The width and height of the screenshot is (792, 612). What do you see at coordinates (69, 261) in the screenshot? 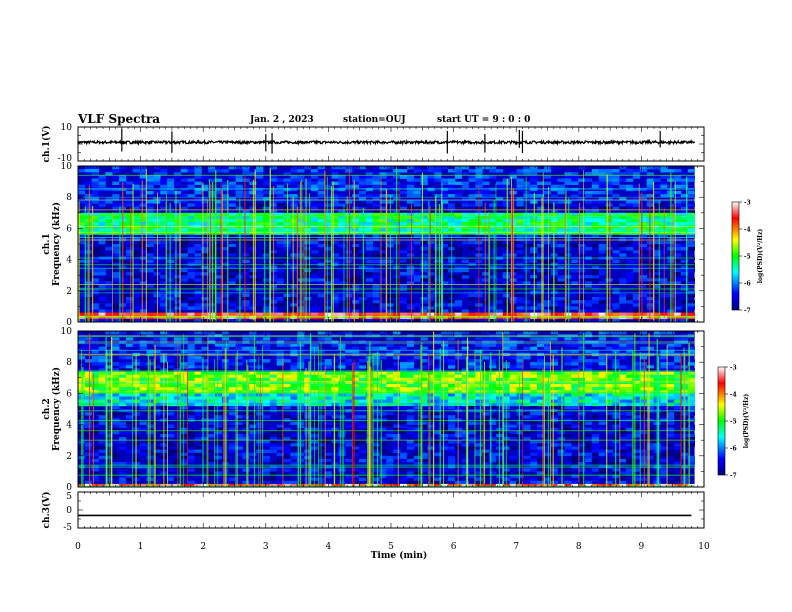
I see `frequency-tick-label: 4` at bounding box center [69, 261].